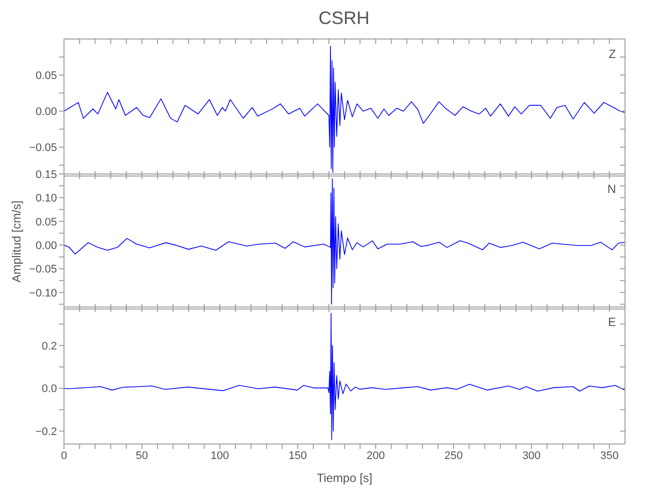 Image resolution: width=650 pixels, height=500 pixels. I want to click on x-tick-label: 250, so click(453, 456).